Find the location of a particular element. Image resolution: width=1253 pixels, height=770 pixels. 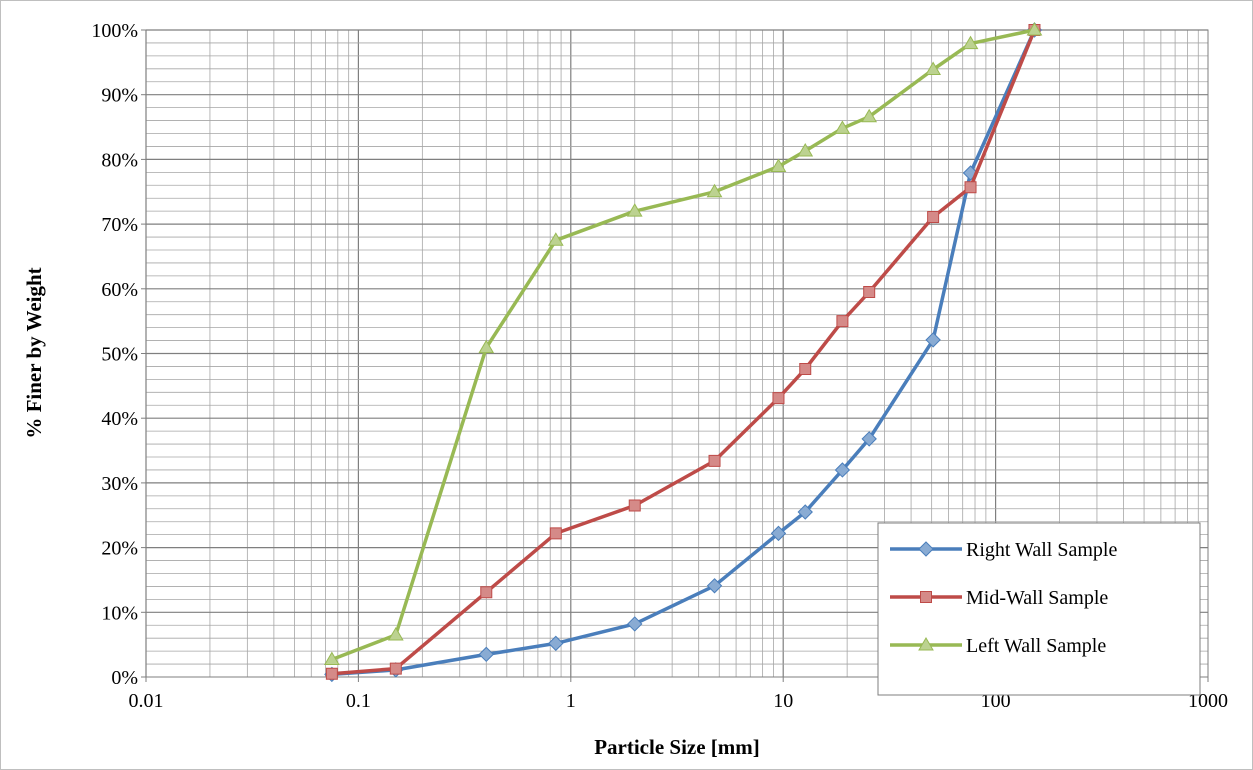

x-axis-title: Particle Size [mm] is located at coordinates (677, 747).